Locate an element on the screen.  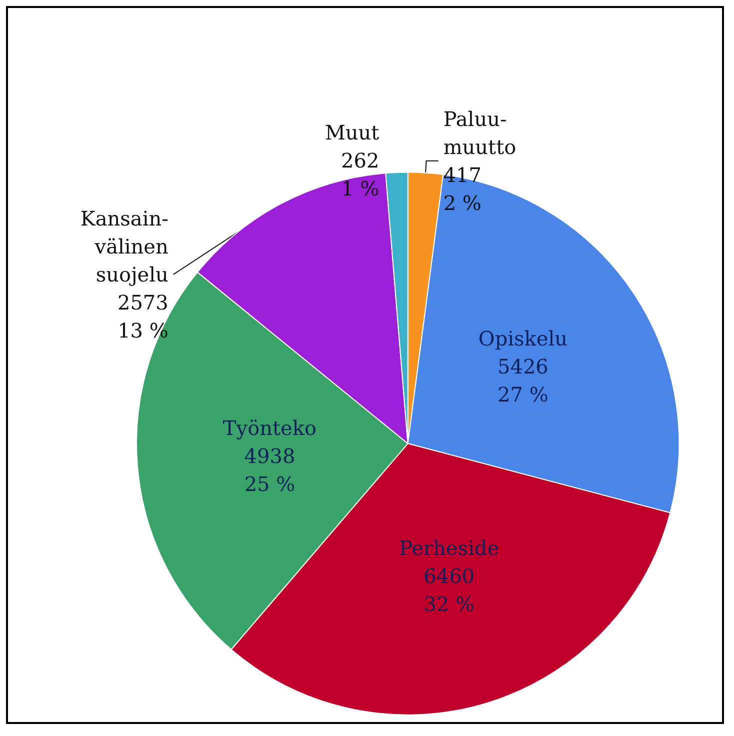
data-label: 5426 27 % is located at coordinates (523, 380).